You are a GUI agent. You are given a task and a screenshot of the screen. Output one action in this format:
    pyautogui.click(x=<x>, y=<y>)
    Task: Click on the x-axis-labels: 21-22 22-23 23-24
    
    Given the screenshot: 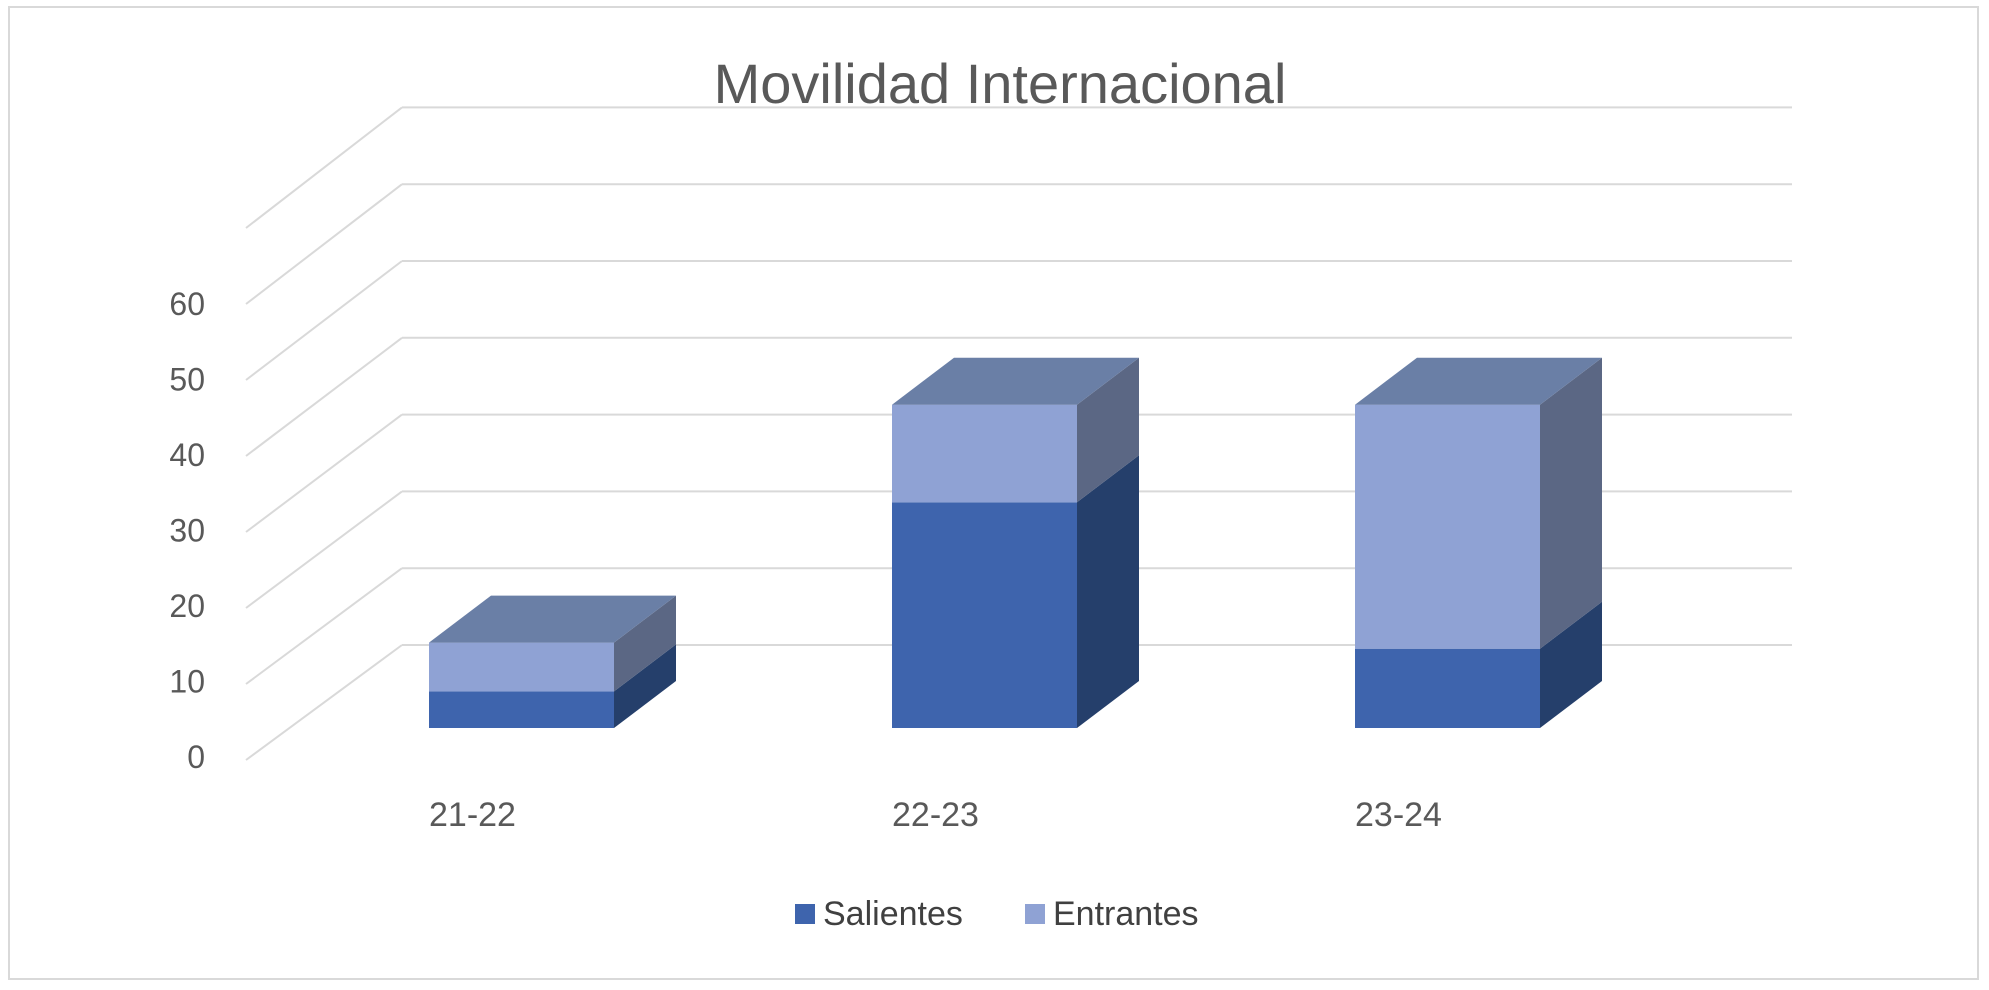 What is the action you would take?
    pyautogui.click(x=935, y=815)
    